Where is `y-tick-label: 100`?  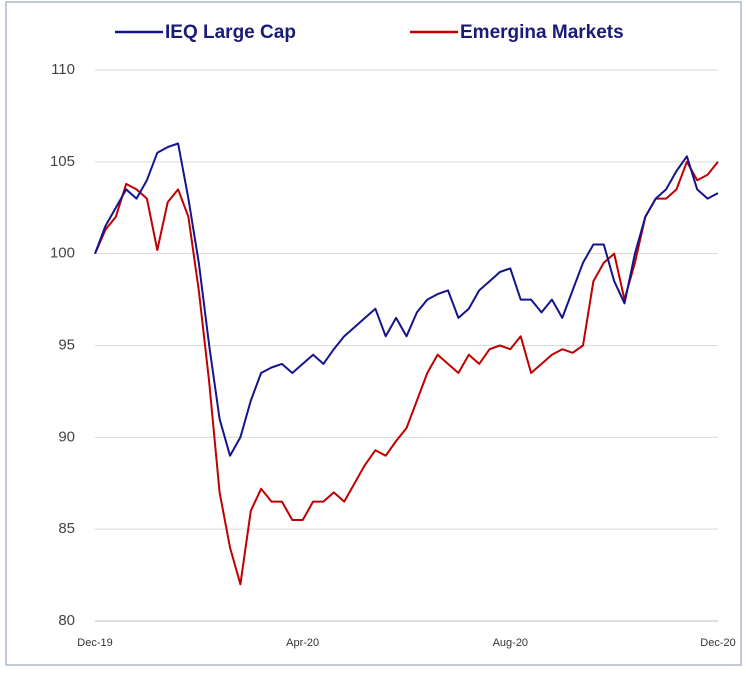
y-tick-label: 100 is located at coordinates (62, 253).